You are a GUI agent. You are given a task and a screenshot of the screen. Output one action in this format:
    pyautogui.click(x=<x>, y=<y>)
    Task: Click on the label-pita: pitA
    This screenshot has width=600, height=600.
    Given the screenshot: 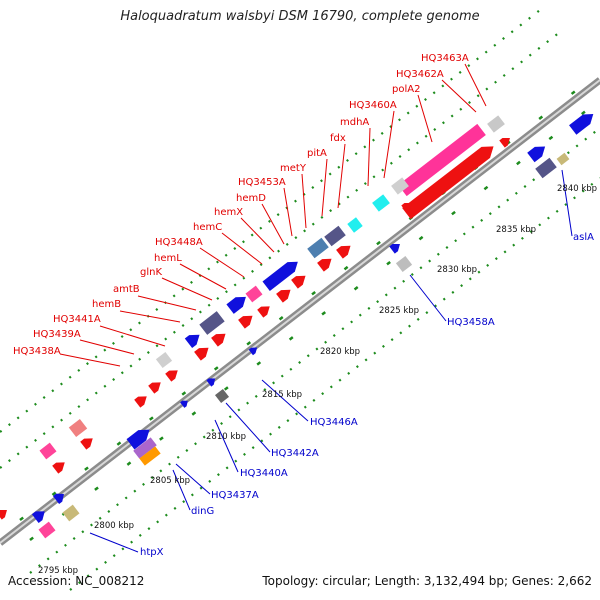 What is the action you would take?
    pyautogui.click(x=317, y=153)
    